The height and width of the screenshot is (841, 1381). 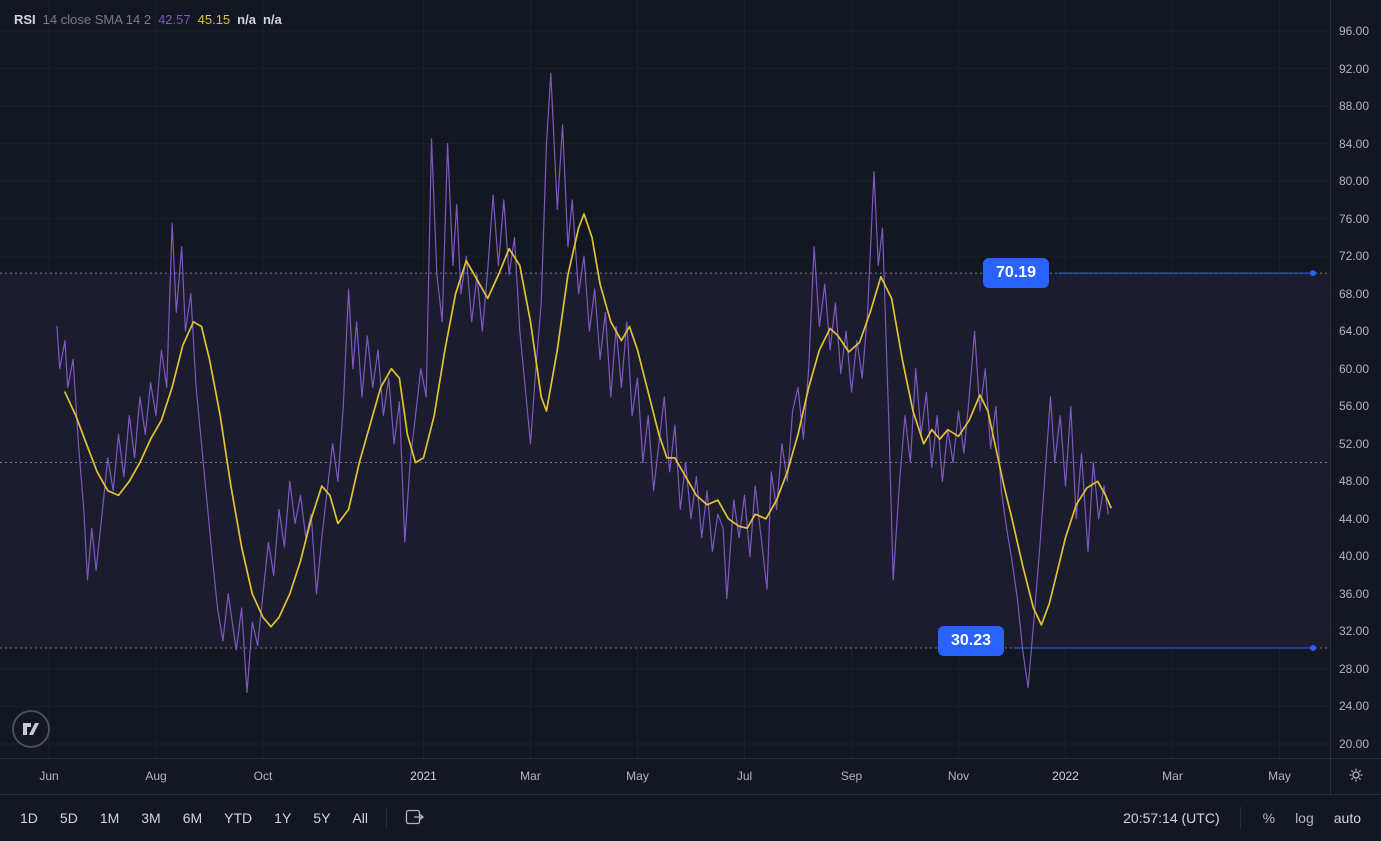 What do you see at coordinates (1171, 818) in the screenshot?
I see `clock: 20:57:14 (UTC)` at bounding box center [1171, 818].